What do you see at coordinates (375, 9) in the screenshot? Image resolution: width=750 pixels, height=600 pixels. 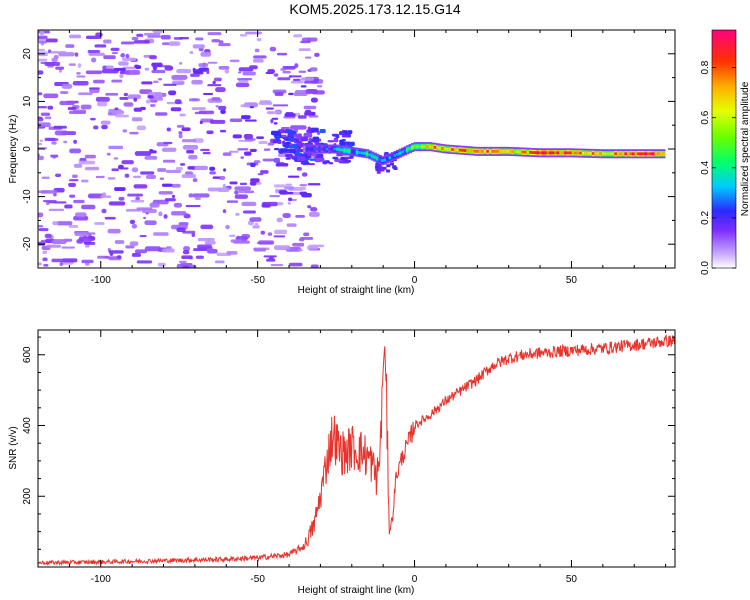 I see `chart-title: KOM5.2025.173.12.15.G14` at bounding box center [375, 9].